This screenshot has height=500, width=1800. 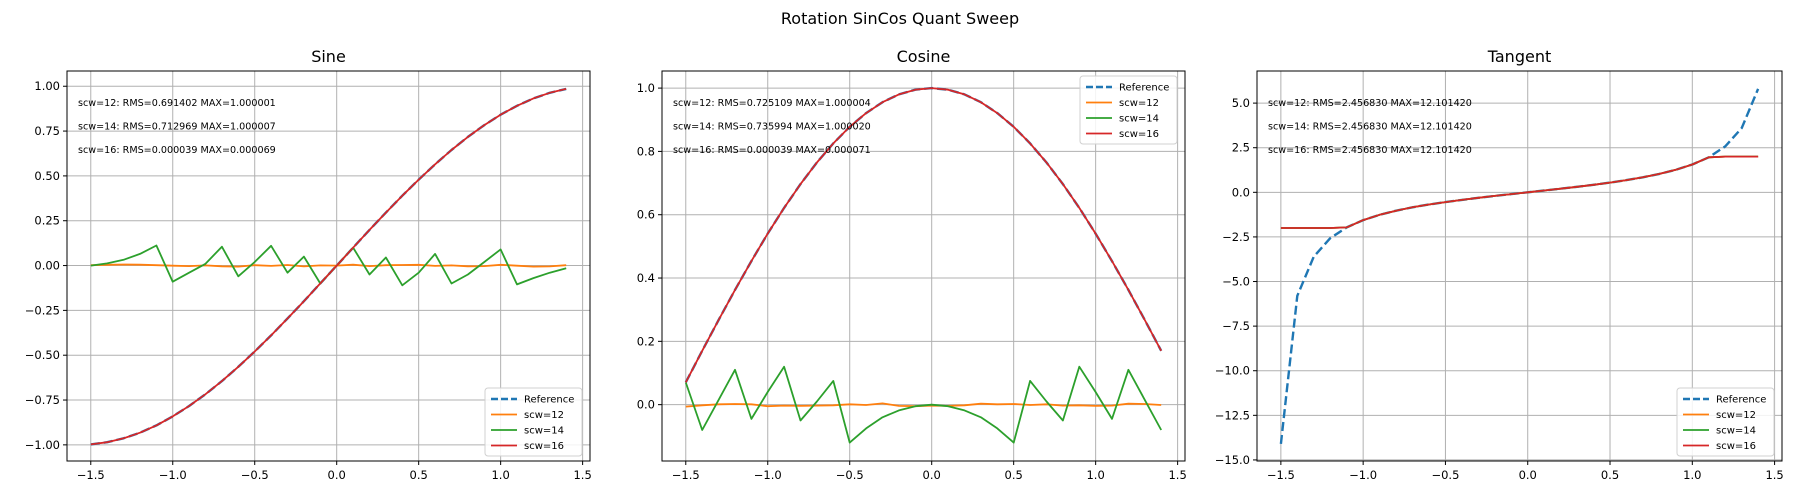 What do you see at coordinates (646, 151) in the screenshot?
I see `y-tick-label: 0.8` at bounding box center [646, 151].